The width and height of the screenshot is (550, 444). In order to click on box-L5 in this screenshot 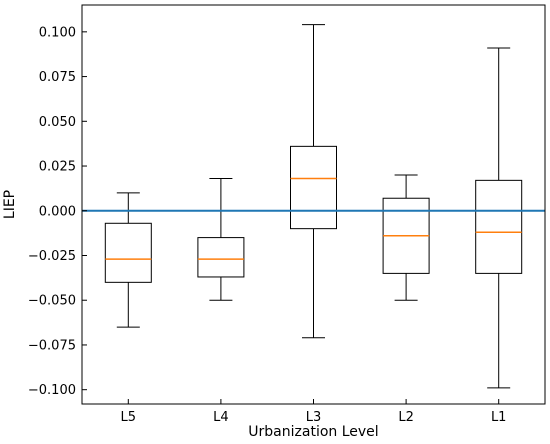, I will do `click(128, 260)`.